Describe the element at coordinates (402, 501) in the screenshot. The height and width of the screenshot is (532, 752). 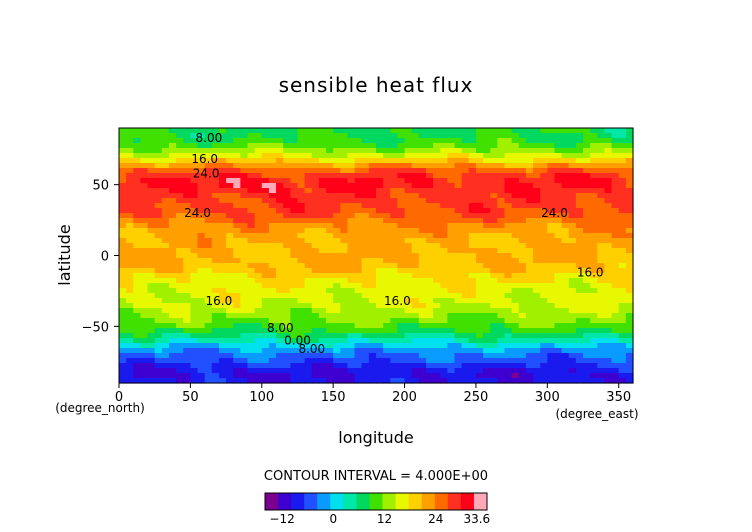
I see `colorbar-swatch` at that location.